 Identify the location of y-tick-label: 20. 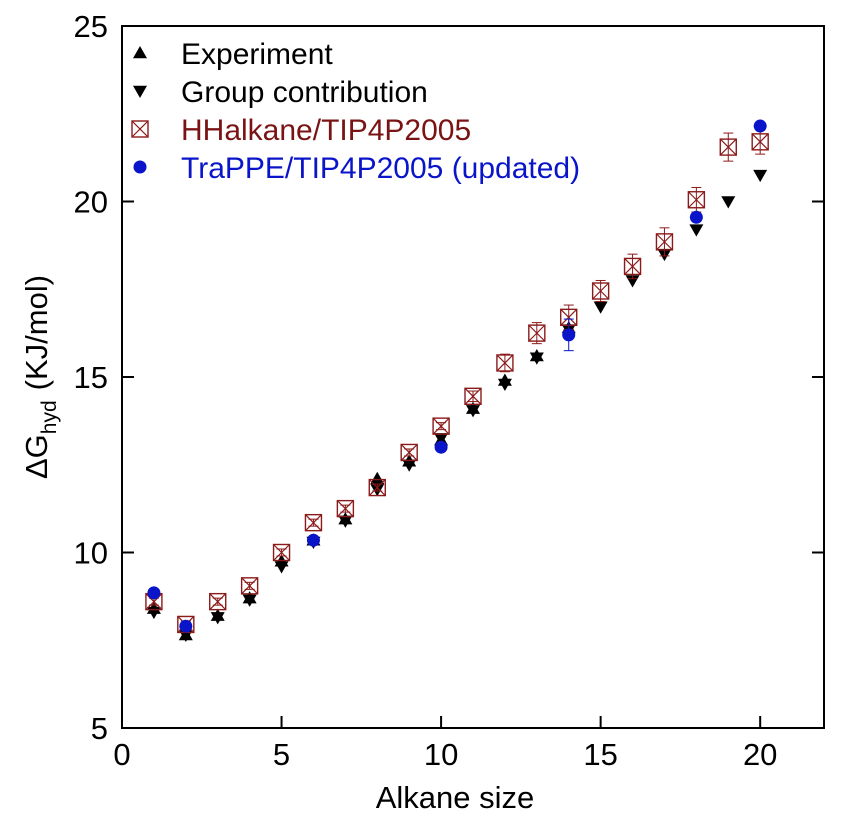
(91, 202).